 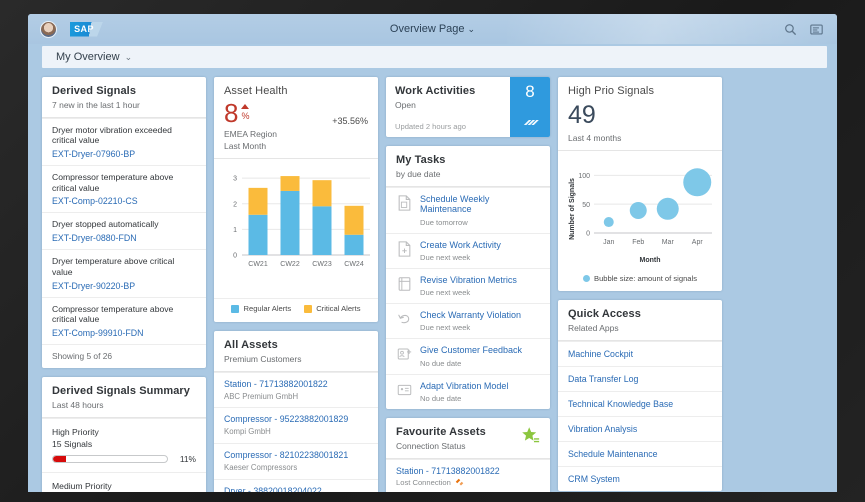 I want to click on list-item: Station - 71713882001822 Lost Connection, so click(x=468, y=475).